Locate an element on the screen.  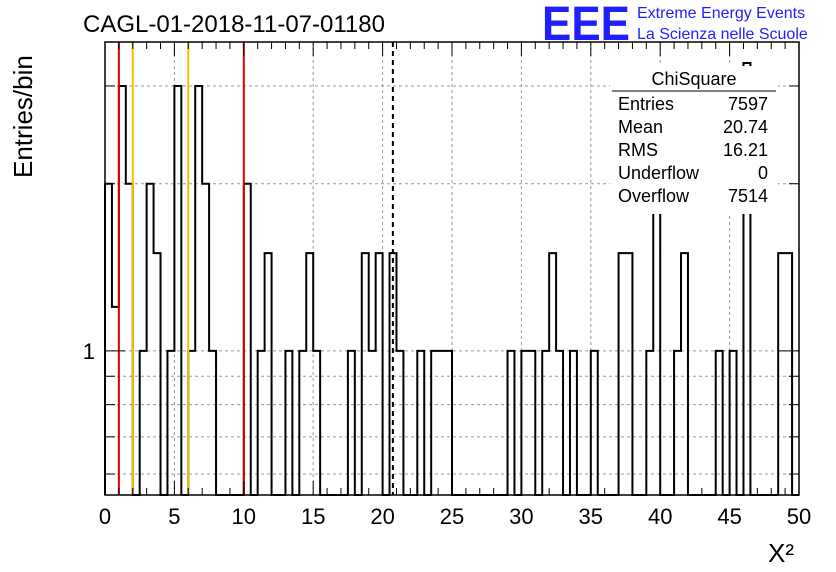
logo-line-1: Extreme Energy Events is located at coordinates (721, 13).